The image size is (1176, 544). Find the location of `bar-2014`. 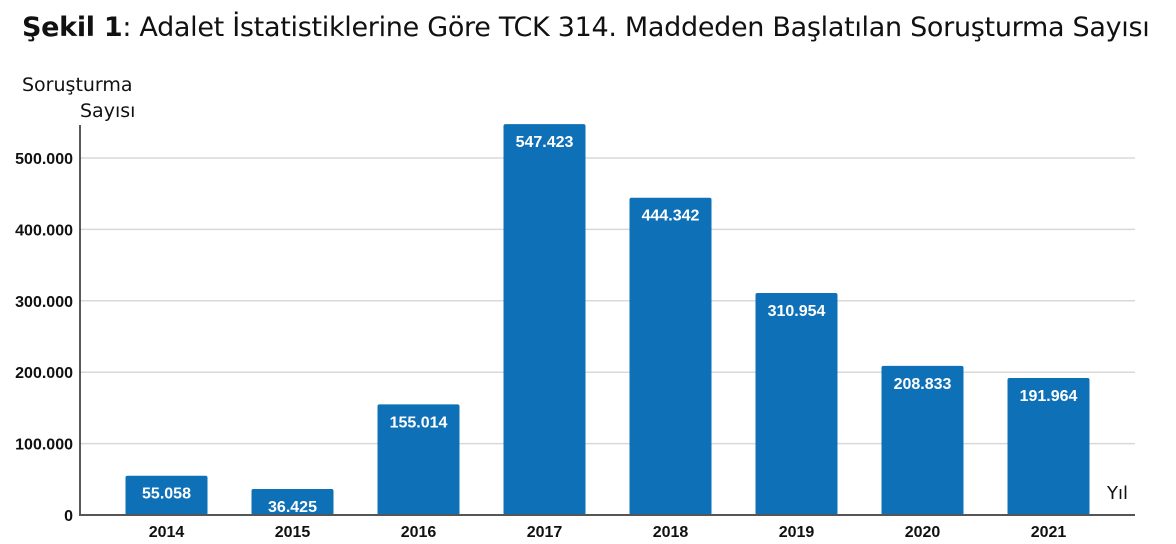

bar-2014 is located at coordinates (166, 495).